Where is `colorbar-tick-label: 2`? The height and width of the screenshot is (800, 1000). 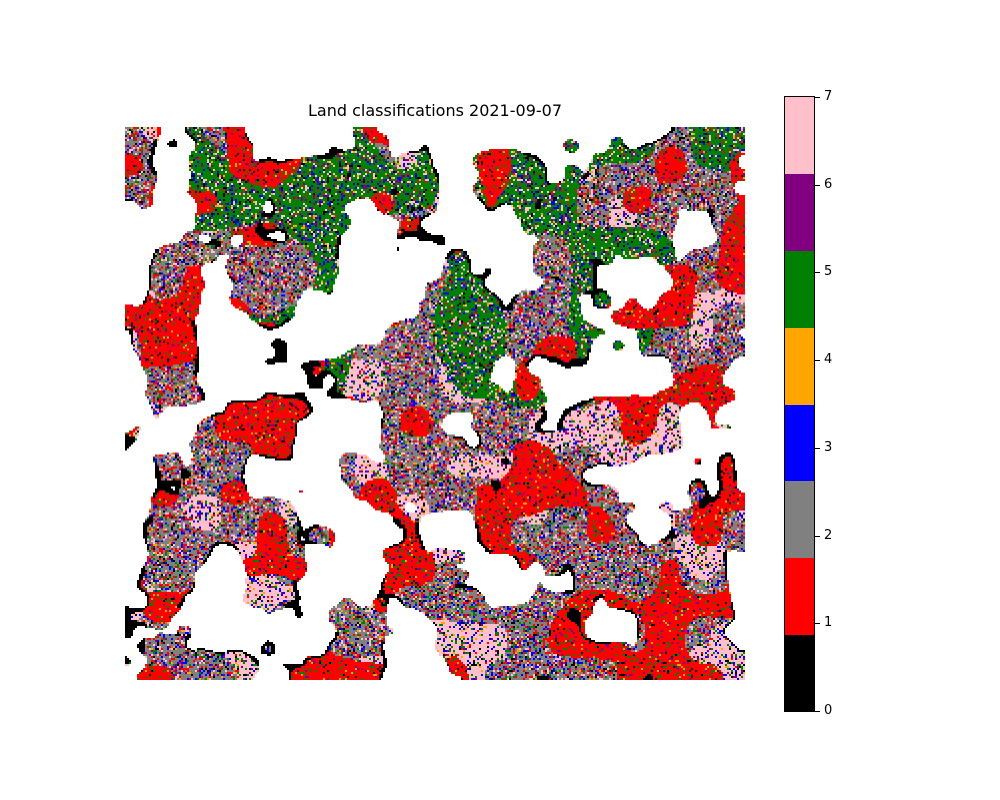
colorbar-tick-label: 2 is located at coordinates (828, 535).